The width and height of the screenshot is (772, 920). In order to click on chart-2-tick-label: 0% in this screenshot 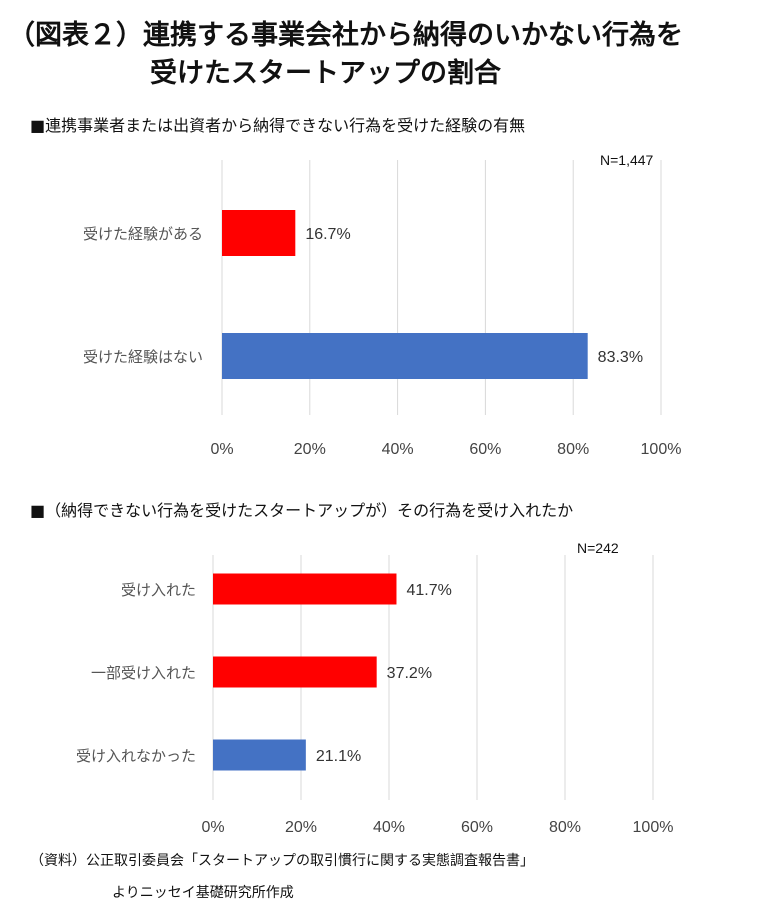, I will do `click(212, 827)`.